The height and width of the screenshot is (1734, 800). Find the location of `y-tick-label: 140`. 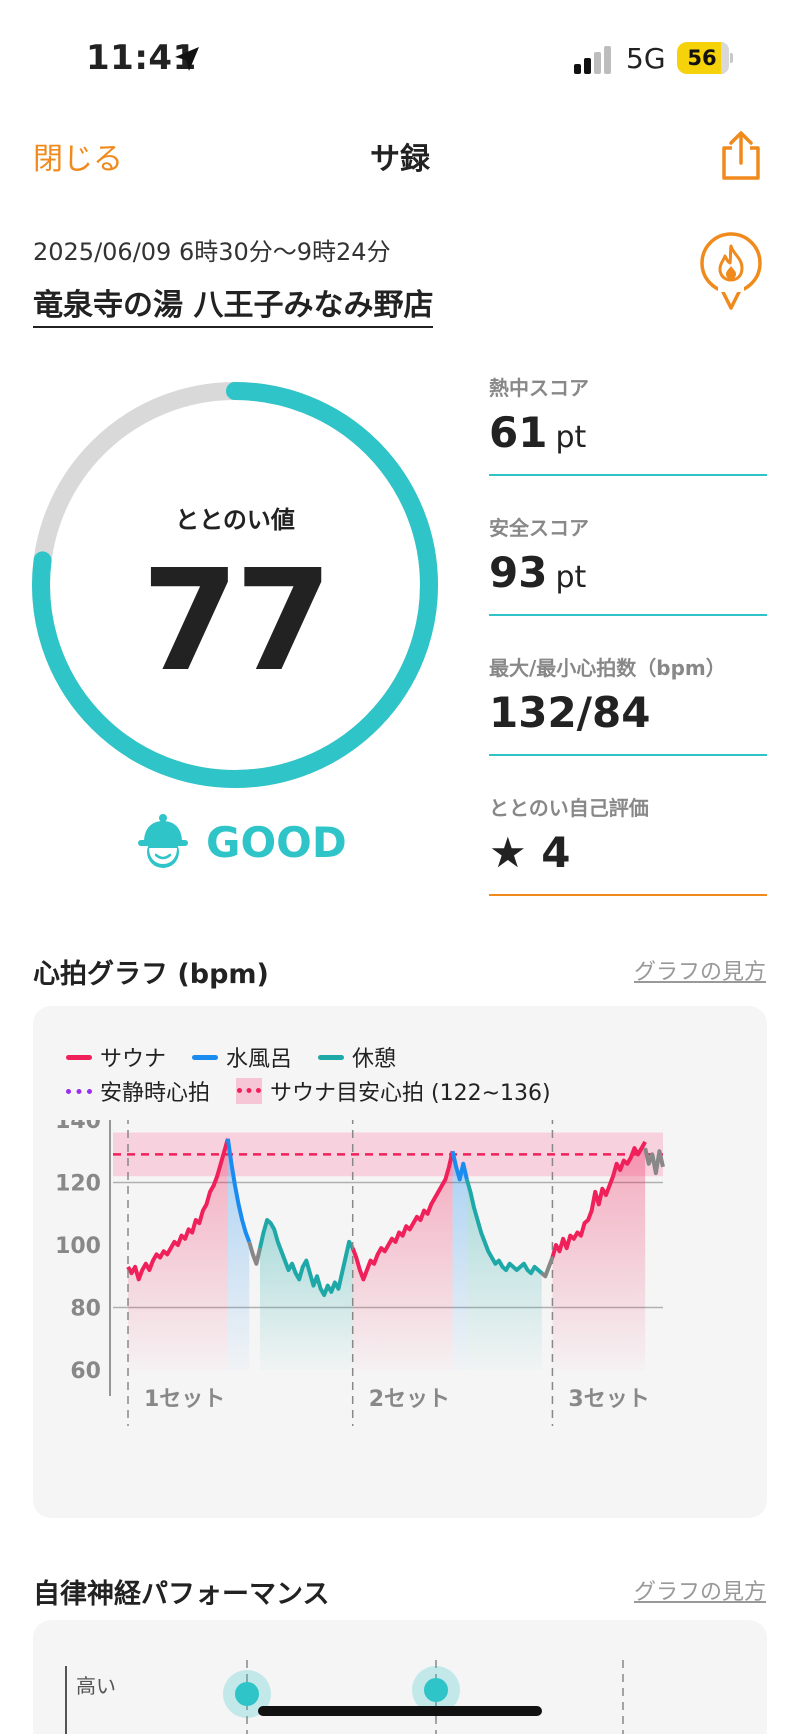

y-tick-label: 140 is located at coordinates (78, 1127).